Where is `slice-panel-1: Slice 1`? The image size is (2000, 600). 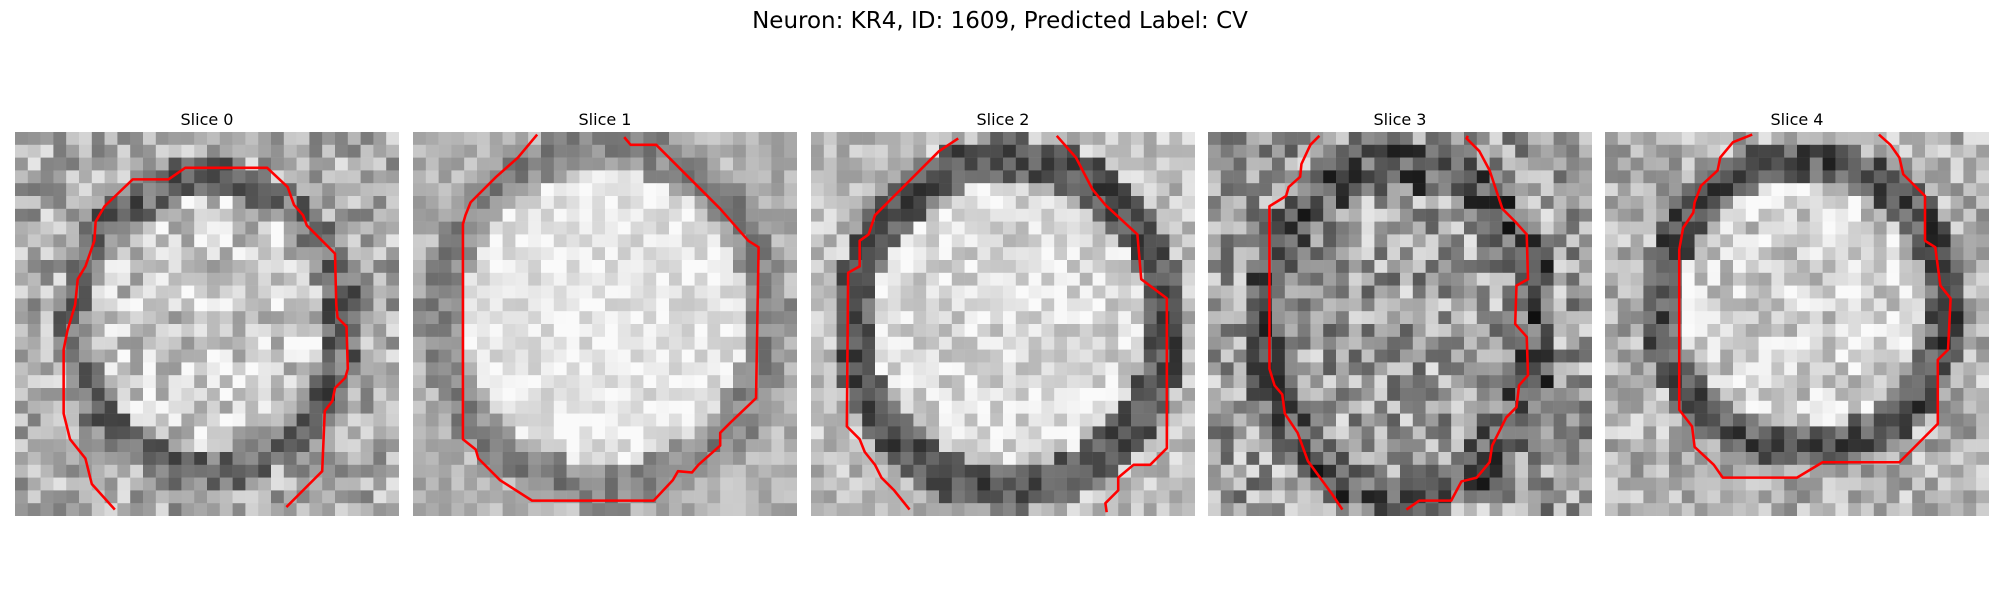
slice-panel-1: Slice 1 is located at coordinates (605, 312).